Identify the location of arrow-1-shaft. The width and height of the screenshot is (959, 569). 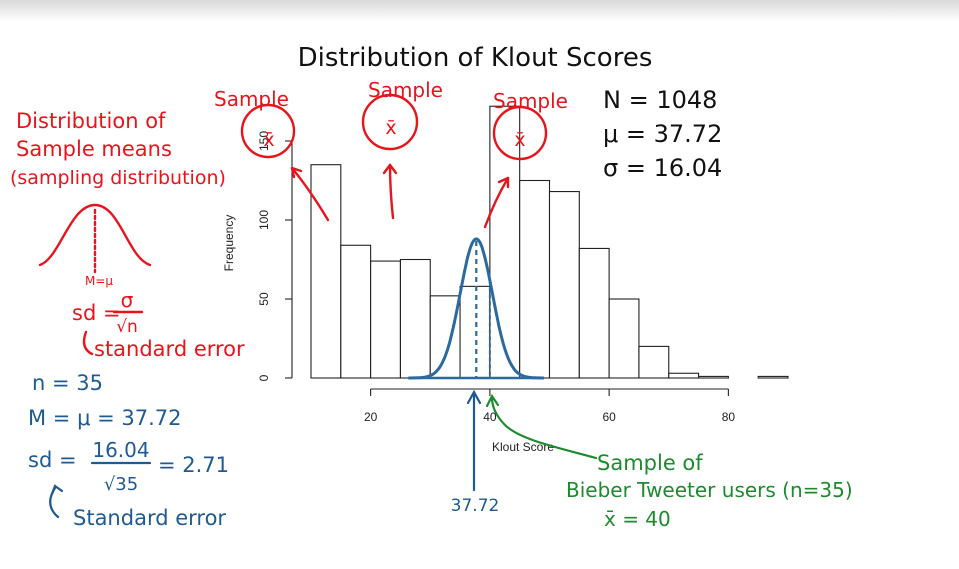
(310, 194).